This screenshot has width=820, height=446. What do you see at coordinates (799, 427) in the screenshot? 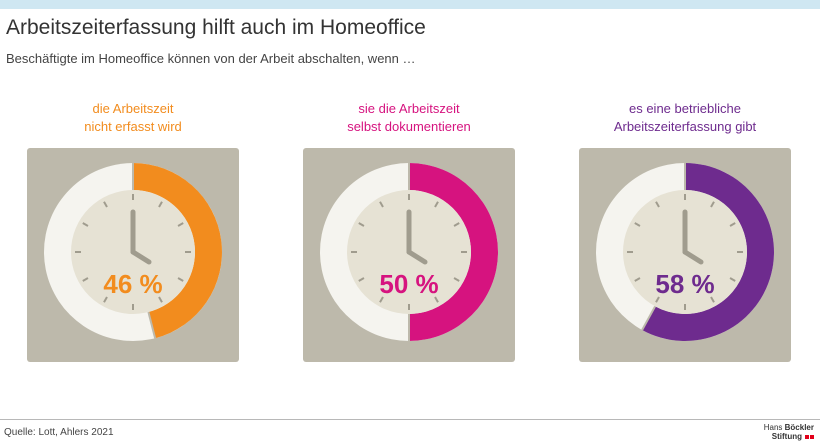
I see `logo-text-boeckler: Böckler` at bounding box center [799, 427].